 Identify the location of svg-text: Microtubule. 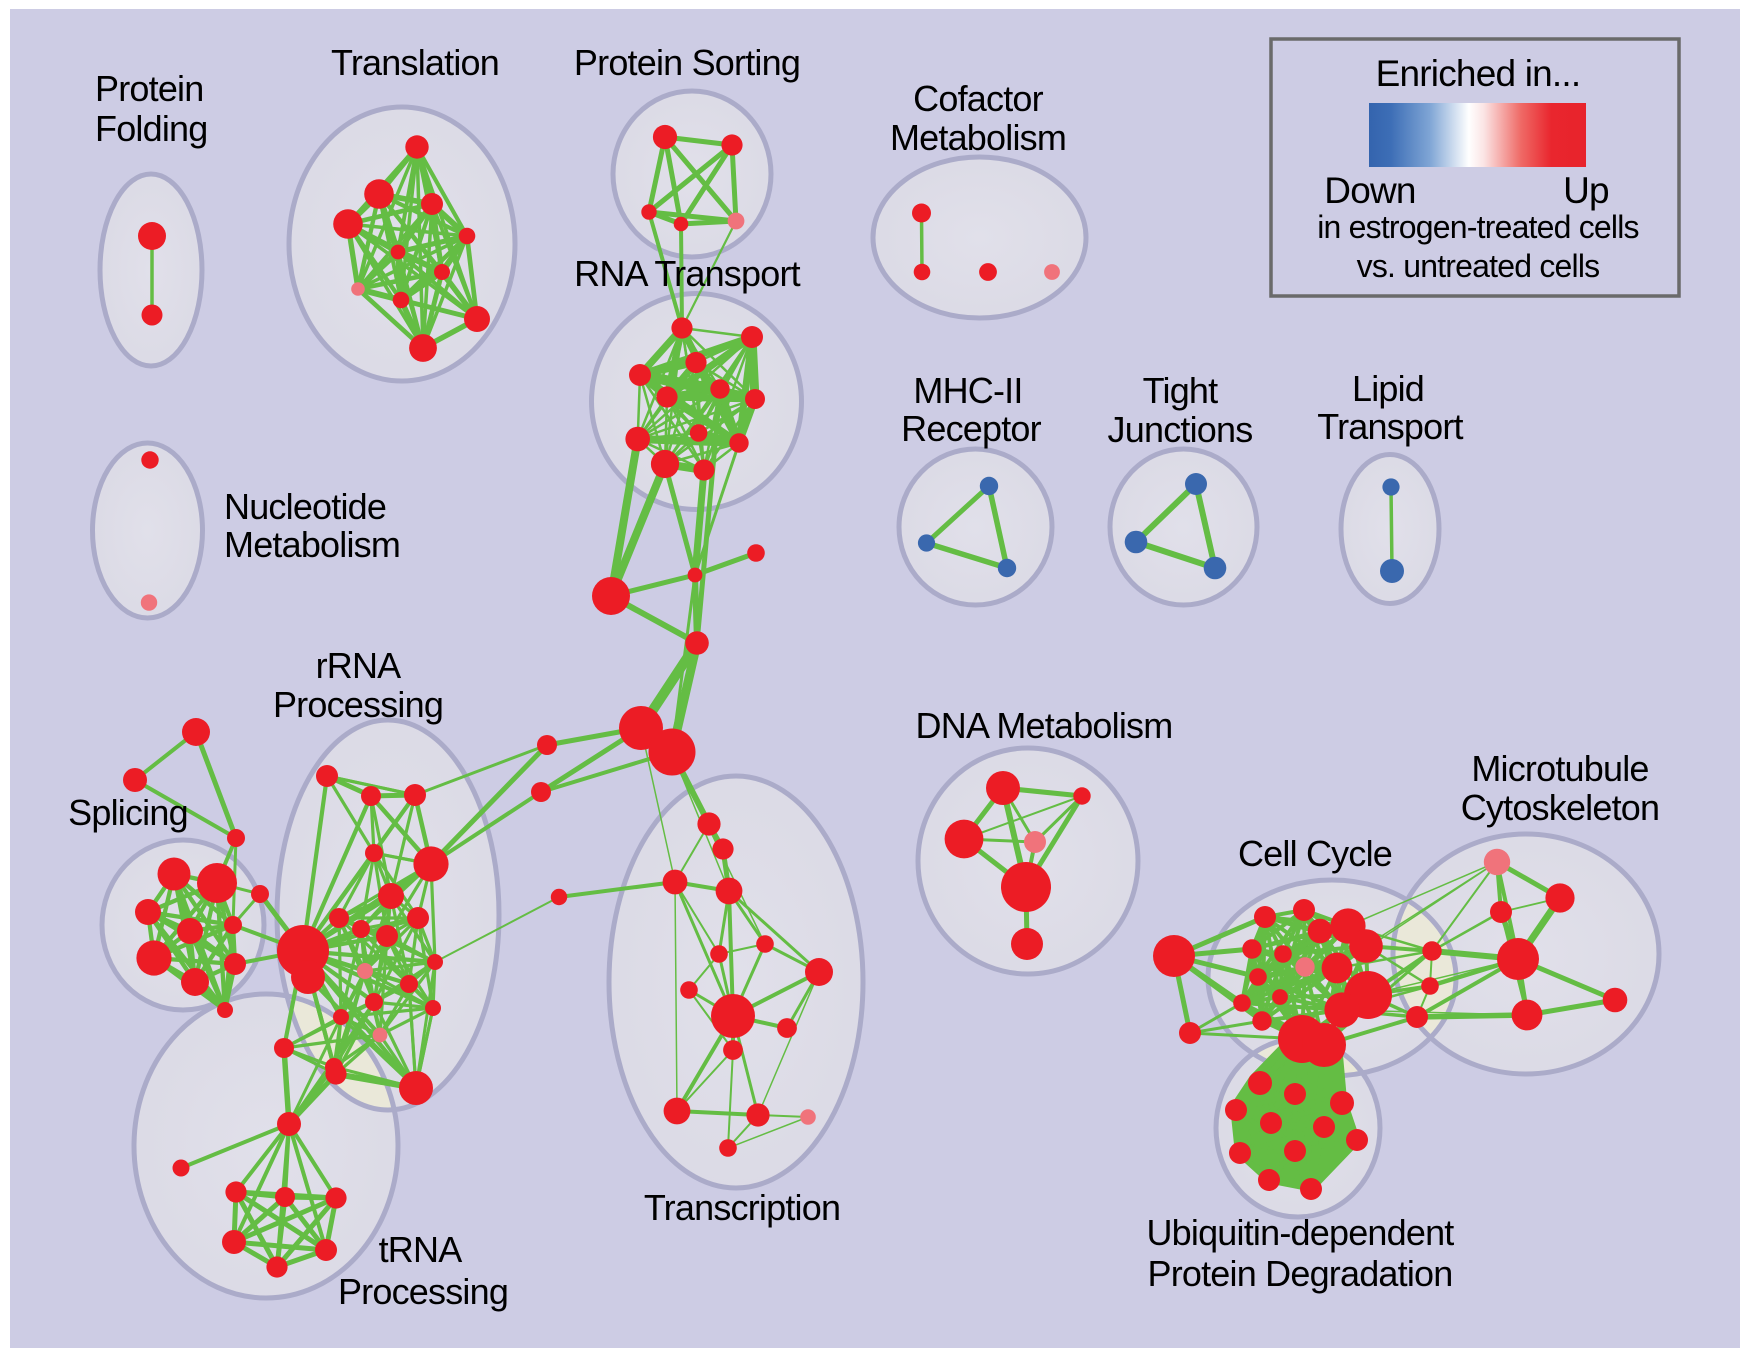
(1559, 768).